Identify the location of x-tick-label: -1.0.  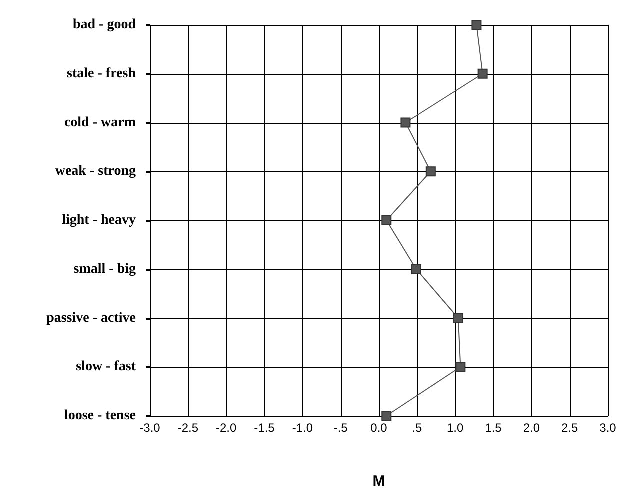
(303, 428).